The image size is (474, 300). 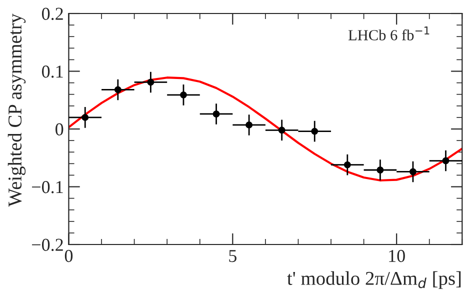 I want to click on x-tick-label: 0, so click(x=68, y=256).